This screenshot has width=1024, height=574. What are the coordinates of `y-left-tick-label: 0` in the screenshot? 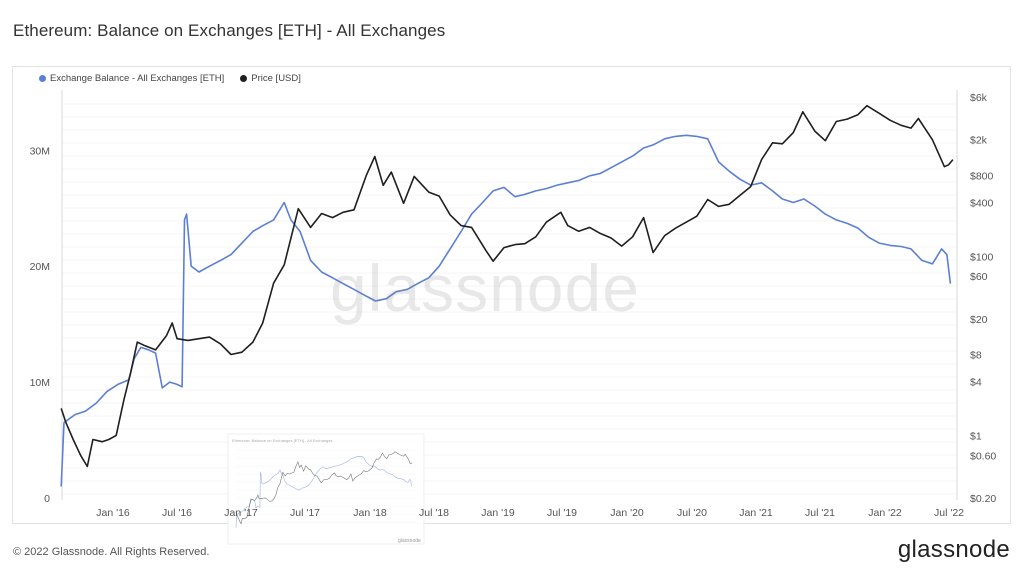 It's located at (47, 499).